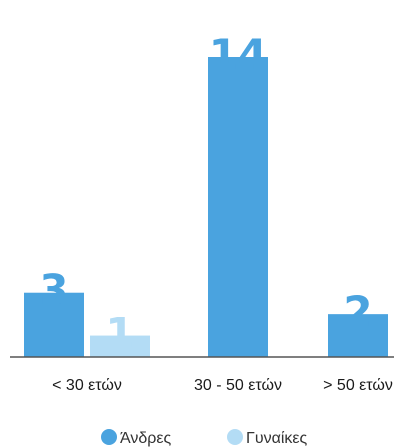 The width and height of the screenshot is (404, 448). I want to click on legend-label-women: Γυναίκες, so click(277, 438).